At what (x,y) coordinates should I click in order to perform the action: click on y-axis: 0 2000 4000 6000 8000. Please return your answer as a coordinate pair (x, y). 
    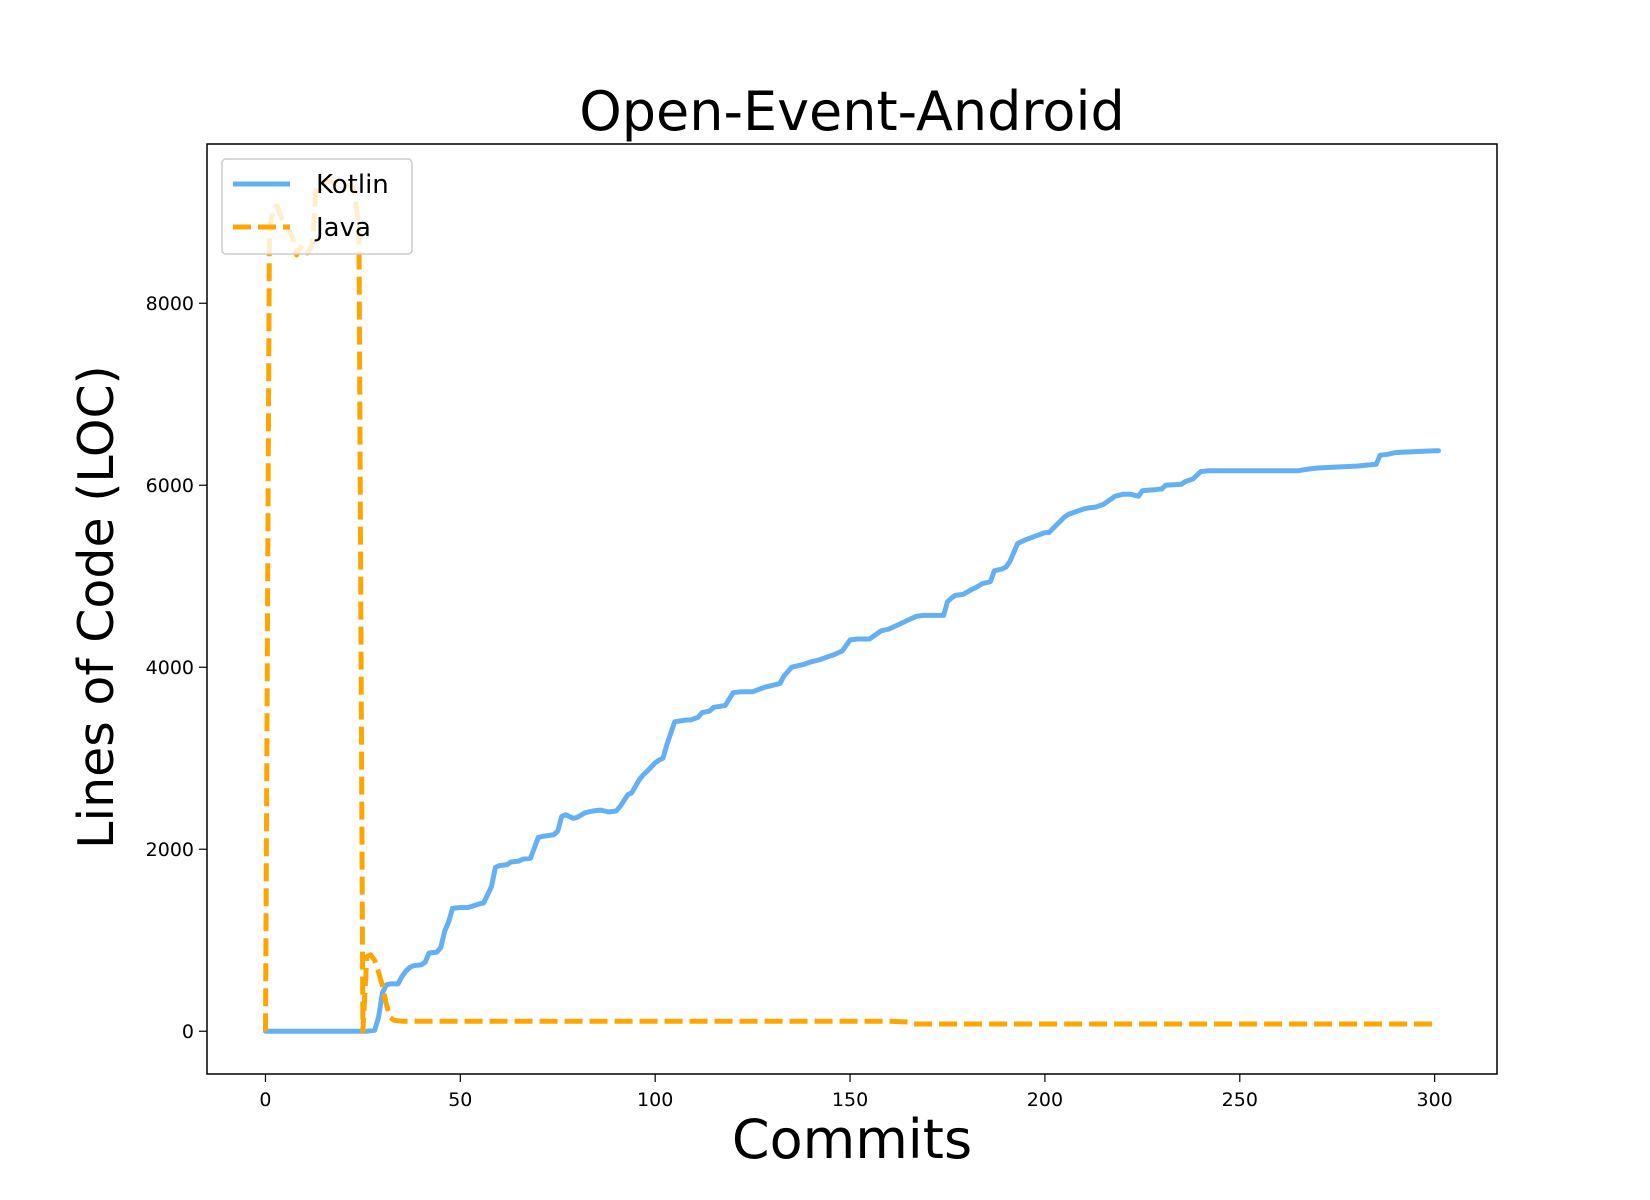
    Looking at the image, I should click on (176, 668).